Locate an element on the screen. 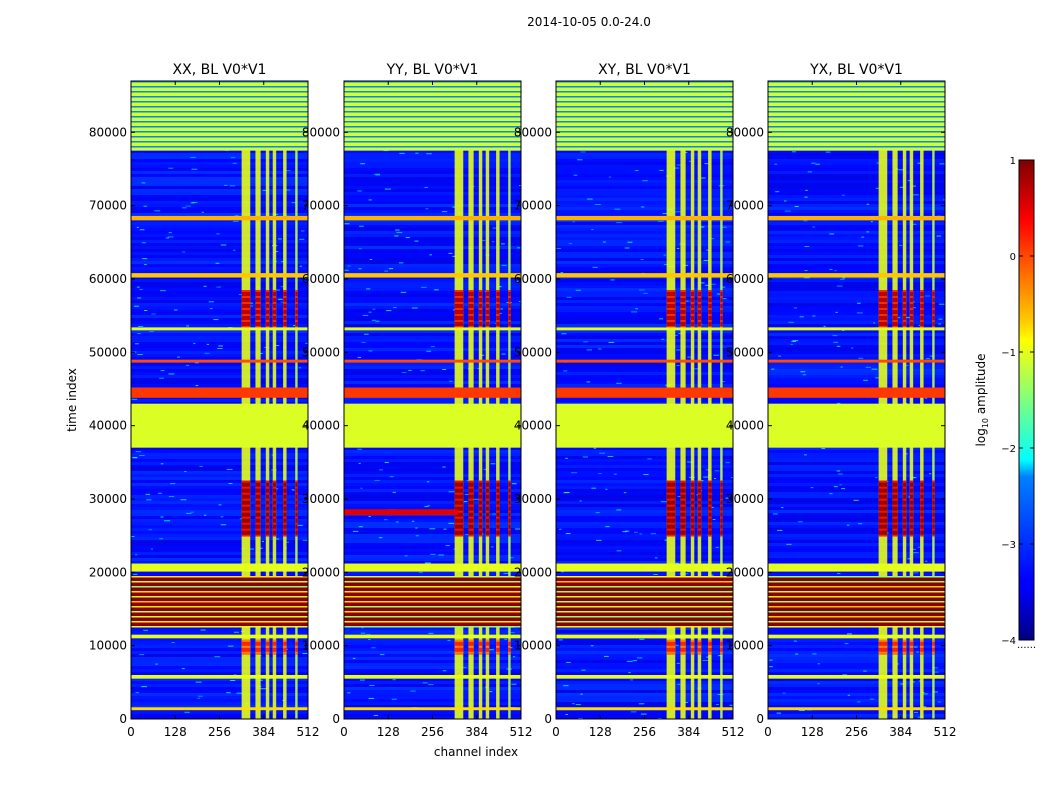 The image size is (1050, 800). y-tick-label: 30000 is located at coordinates (321, 499).